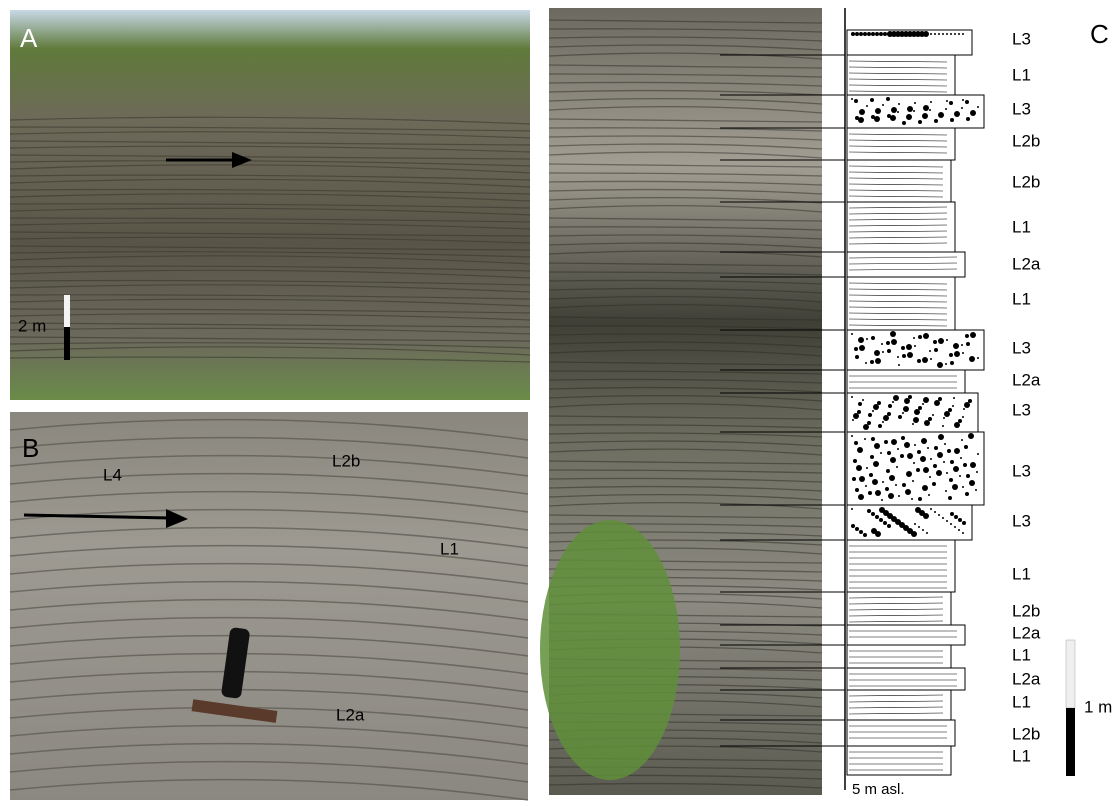 The width and height of the screenshot is (1115, 806). I want to click on unit-label: L3, so click(1021, 38).